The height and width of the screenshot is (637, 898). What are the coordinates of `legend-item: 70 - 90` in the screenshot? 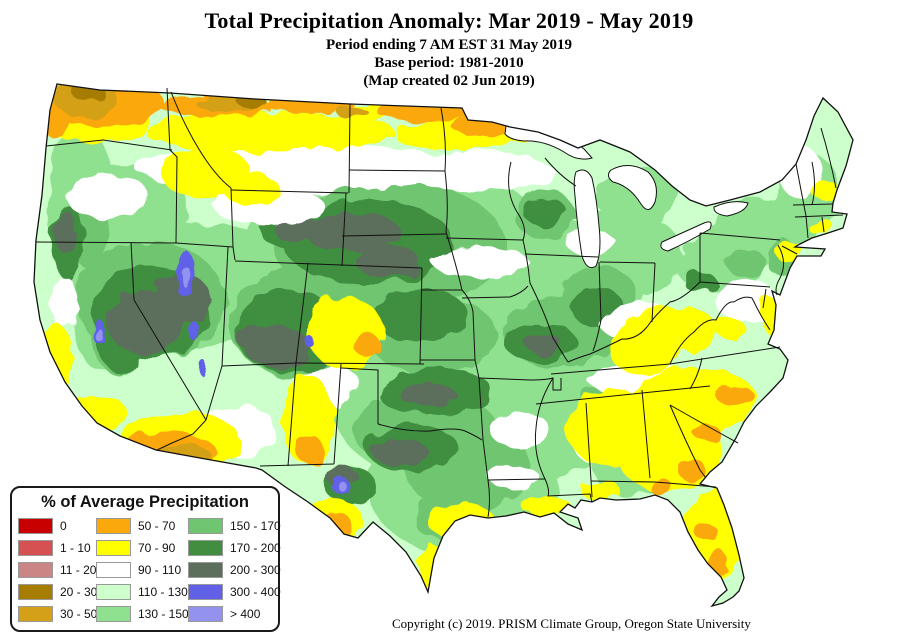 It's located at (142, 548).